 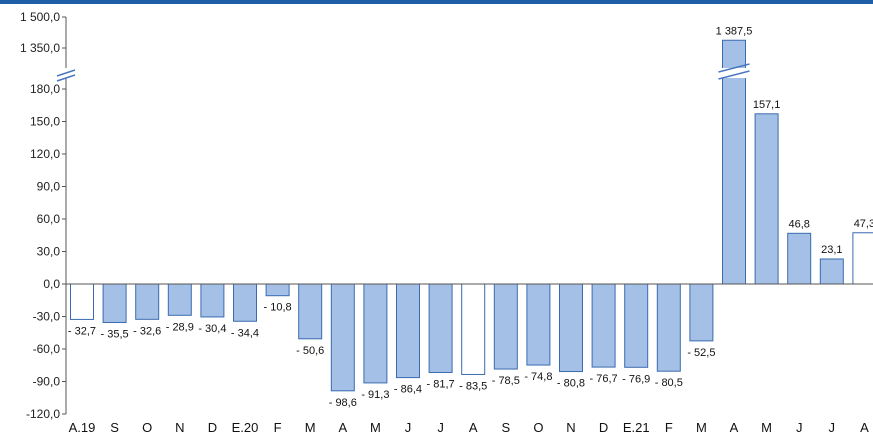 What do you see at coordinates (245, 333) in the screenshot?
I see `data-label: - 34,4` at bounding box center [245, 333].